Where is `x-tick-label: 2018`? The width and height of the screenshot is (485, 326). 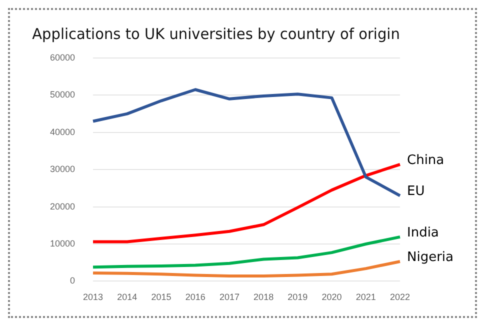
x-tick-label: 2018 is located at coordinates (264, 297).